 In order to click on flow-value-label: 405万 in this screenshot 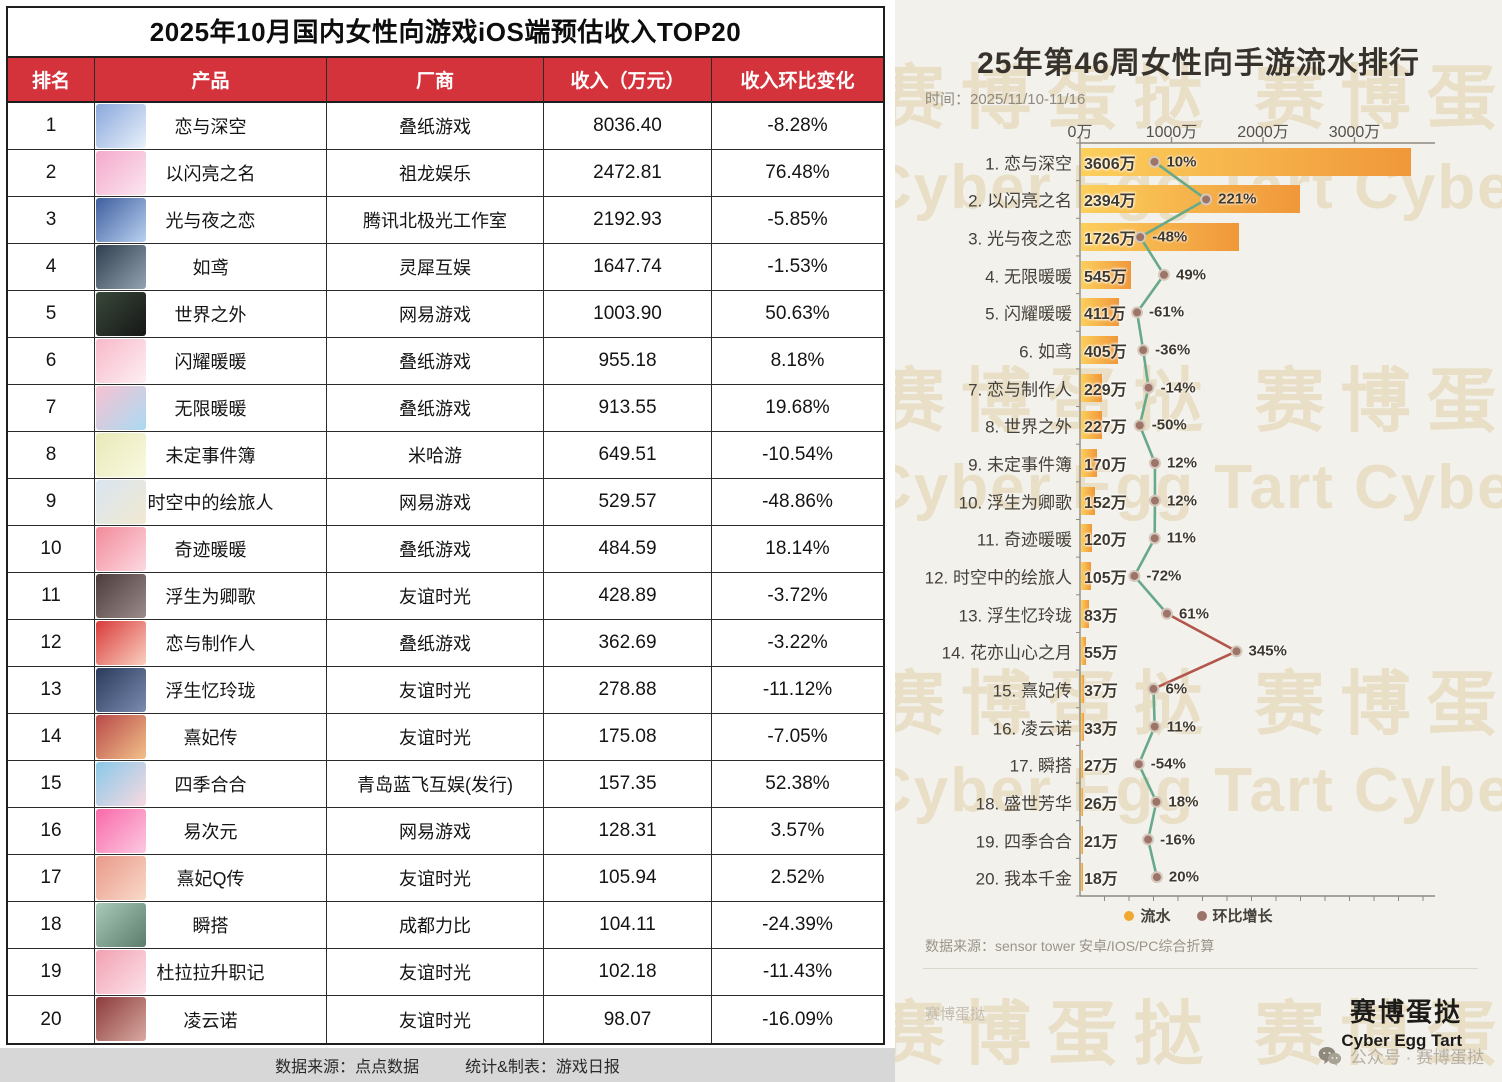, I will do `click(1105, 353)`.